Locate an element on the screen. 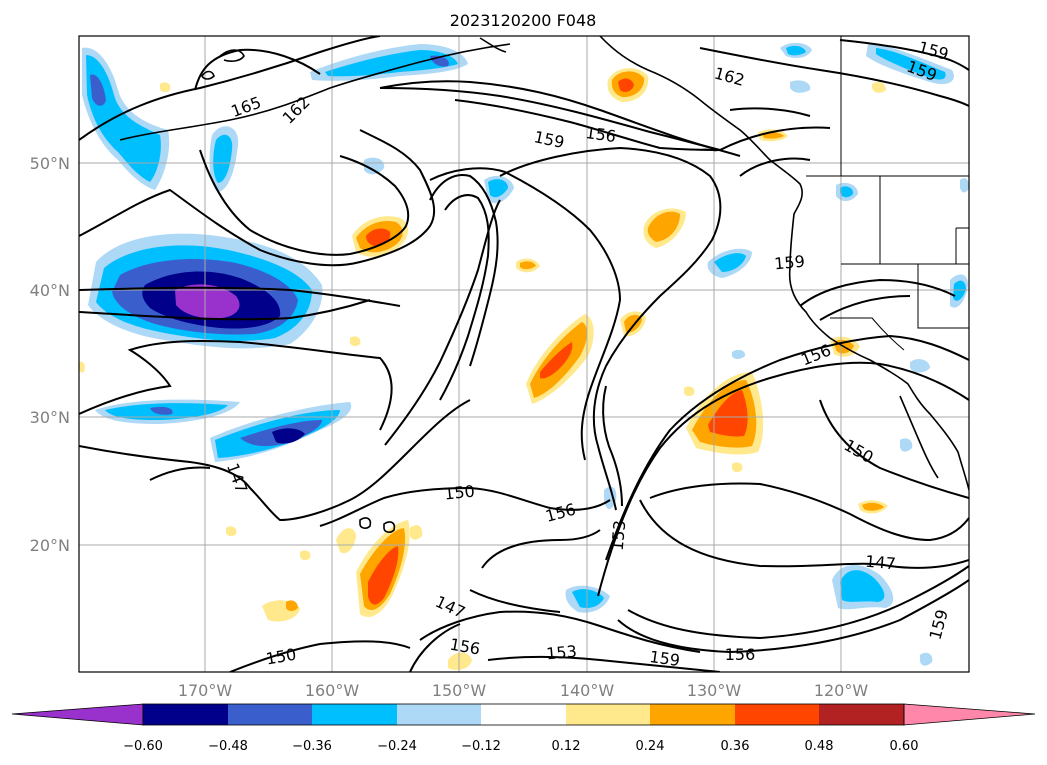  colorbar-tick-label: −0.24 is located at coordinates (397, 746).